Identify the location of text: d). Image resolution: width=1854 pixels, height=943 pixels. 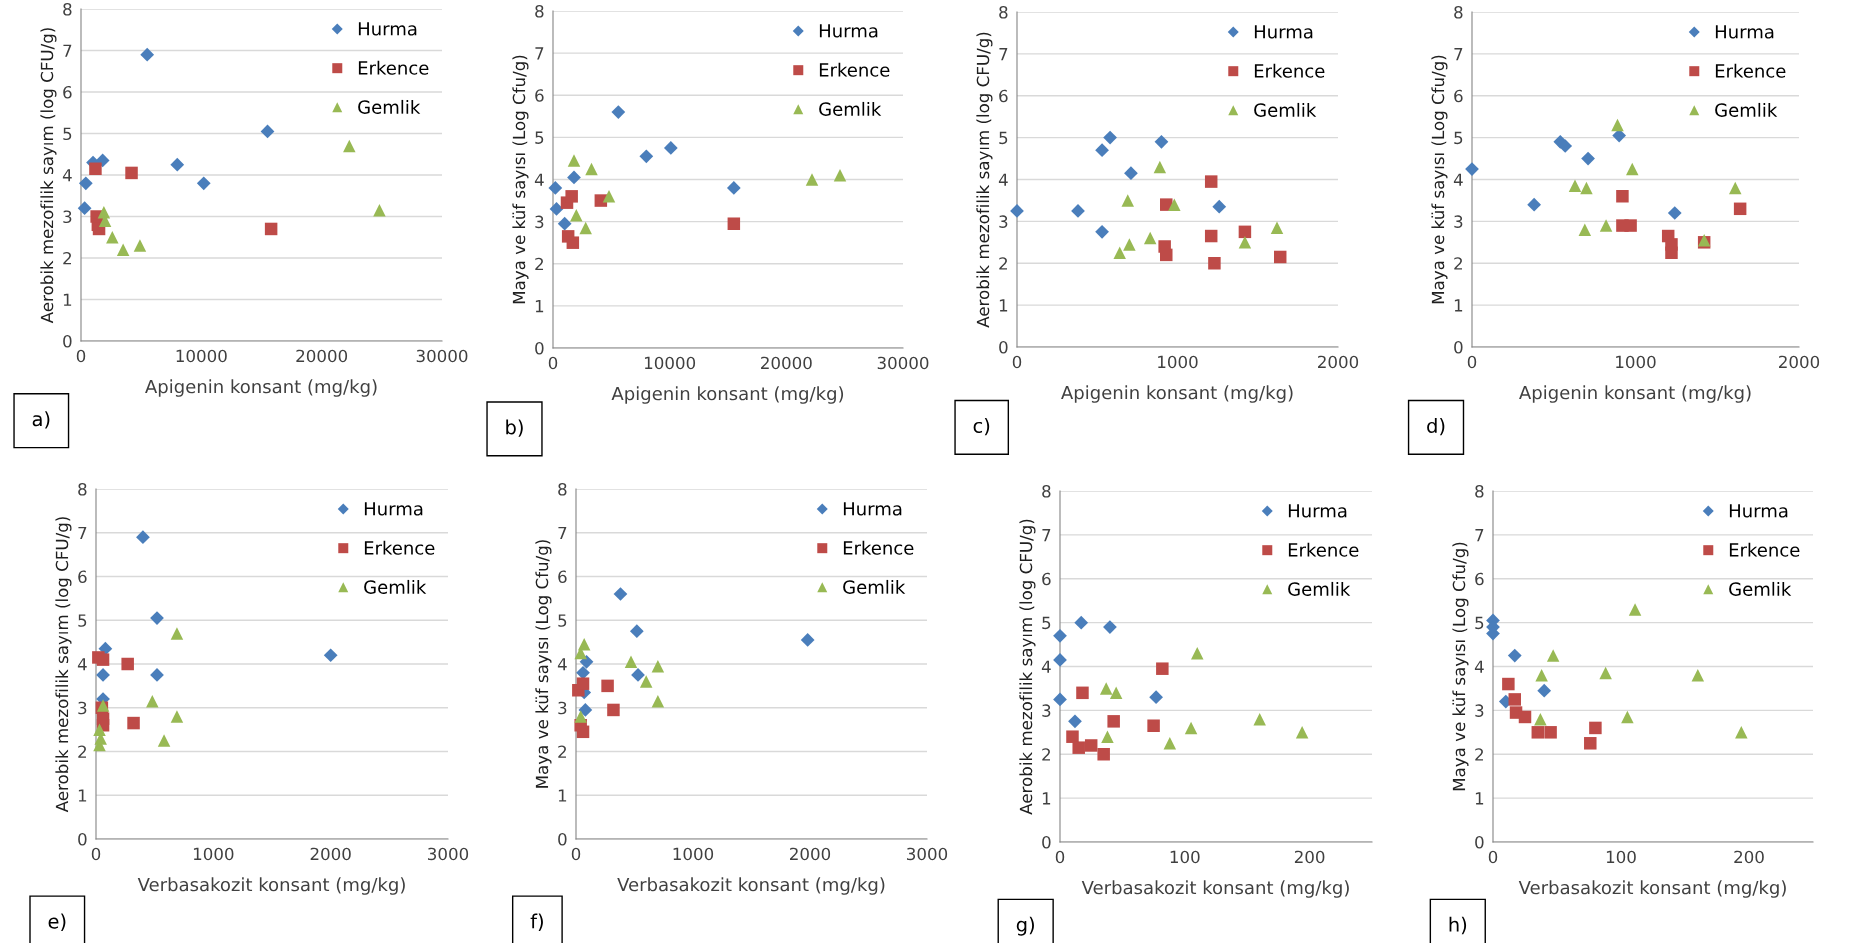
(1436, 426).